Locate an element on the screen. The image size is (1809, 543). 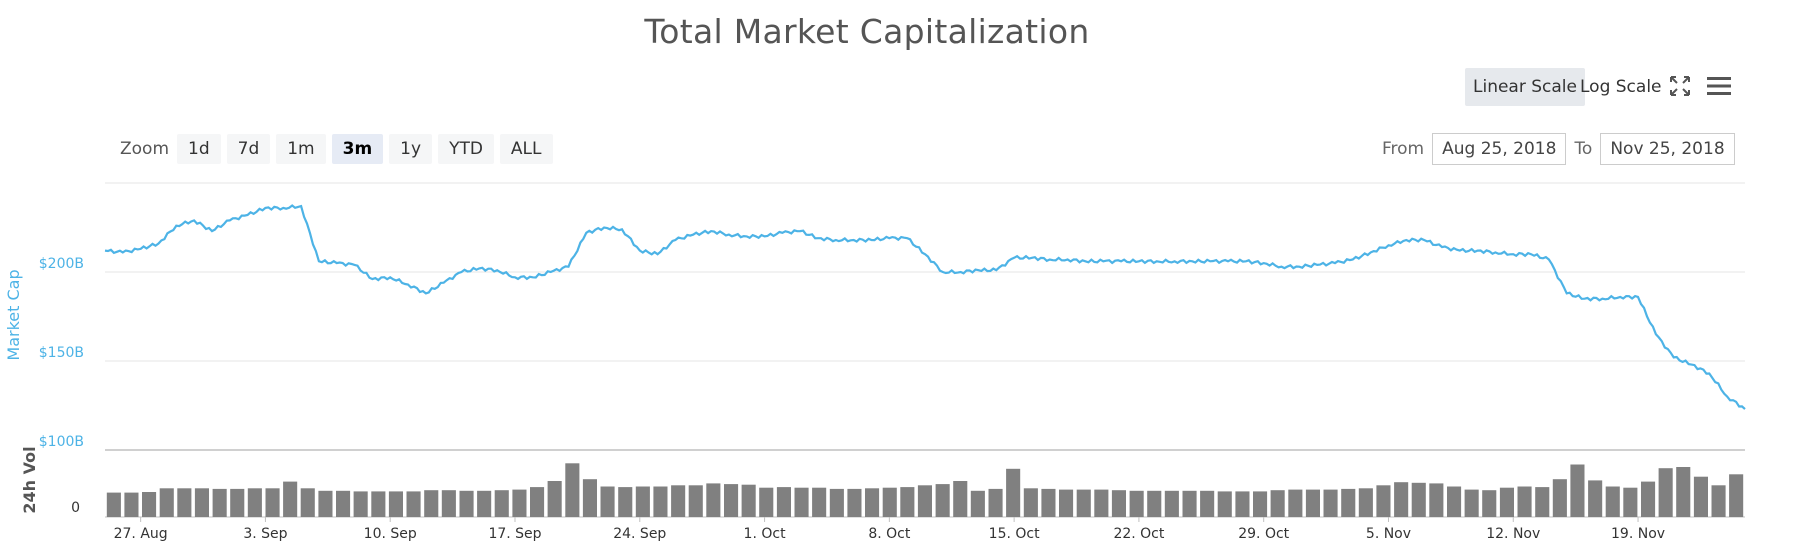
log-scale-button: Log Scale is located at coordinates (1621, 87).